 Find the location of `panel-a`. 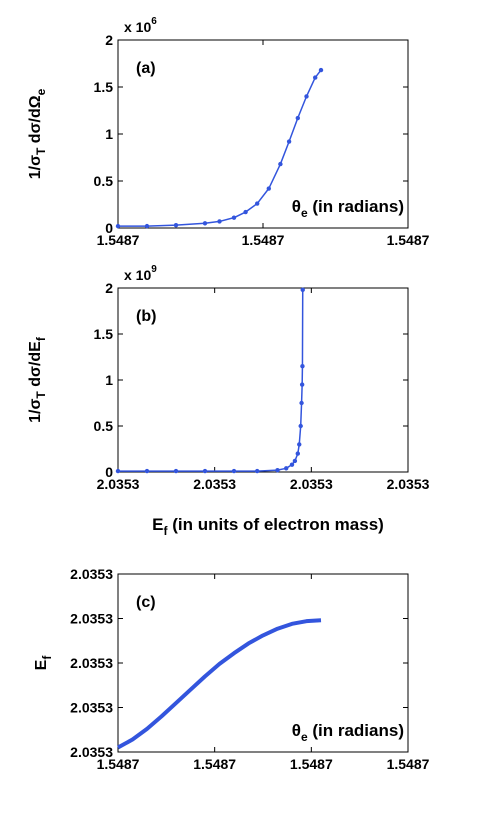

panel-a is located at coordinates (262, 134).